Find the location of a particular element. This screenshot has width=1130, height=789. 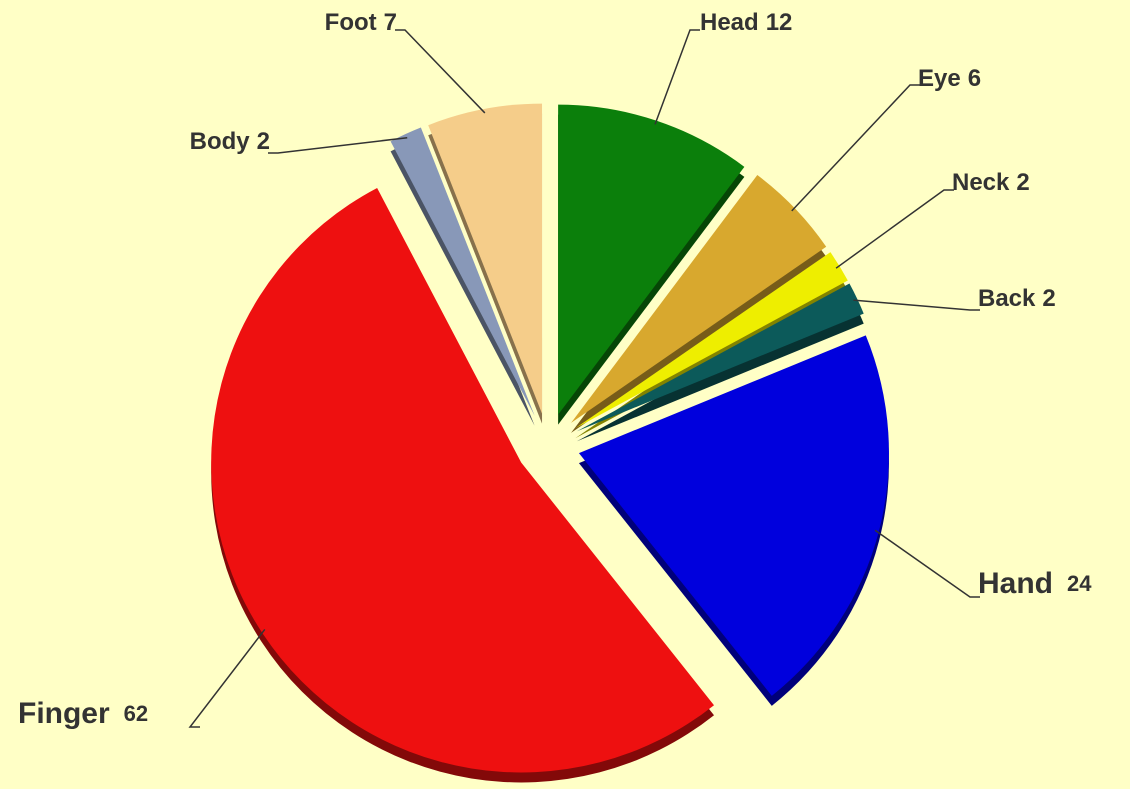

label-name: Hand is located at coordinates (1015, 583).